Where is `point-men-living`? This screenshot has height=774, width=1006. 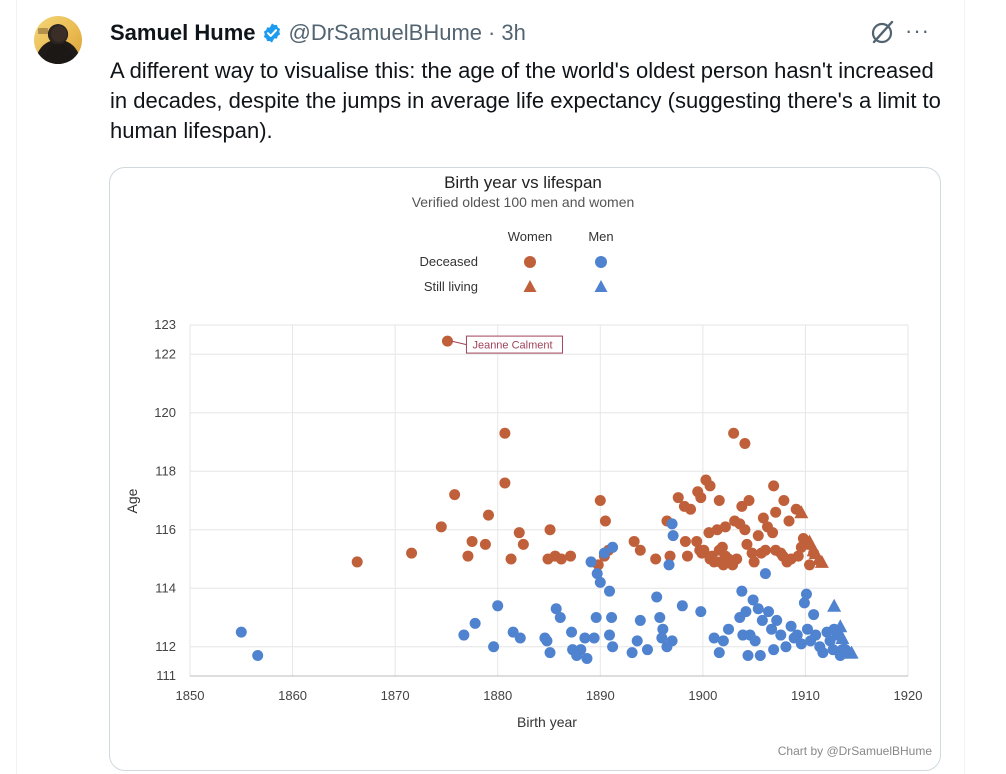
point-men-living is located at coordinates (834, 605).